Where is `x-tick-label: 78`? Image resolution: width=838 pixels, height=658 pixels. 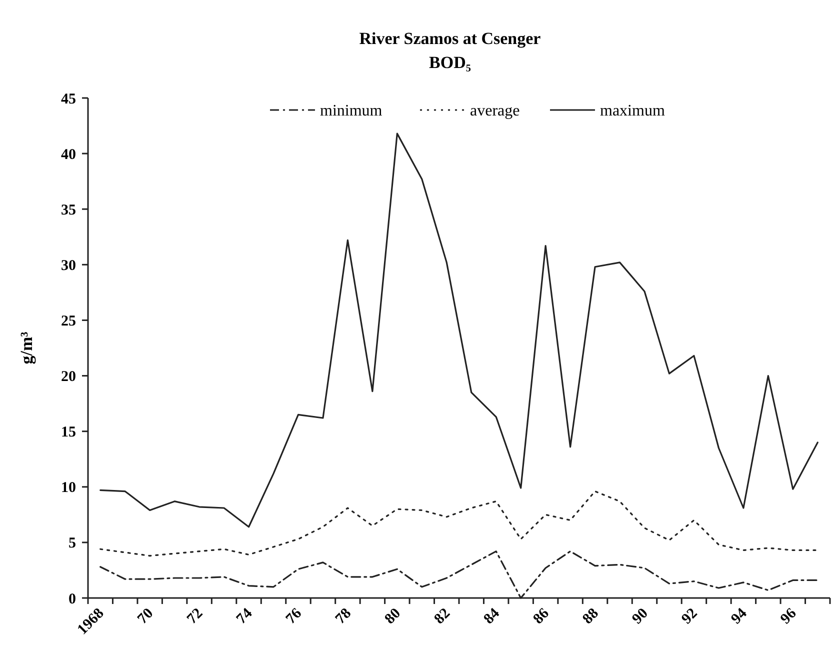
x-tick-label: 78 is located at coordinates (343, 617).